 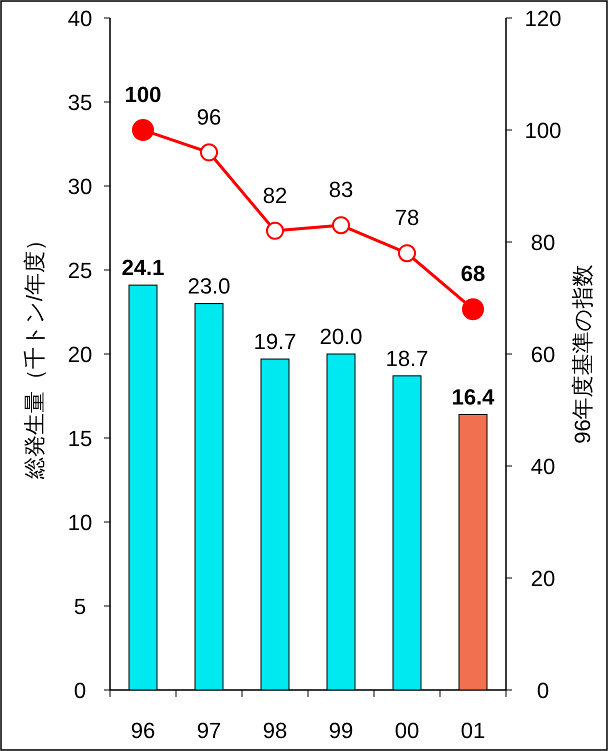 I want to click on y-tick-label: 15, so click(x=80, y=438).